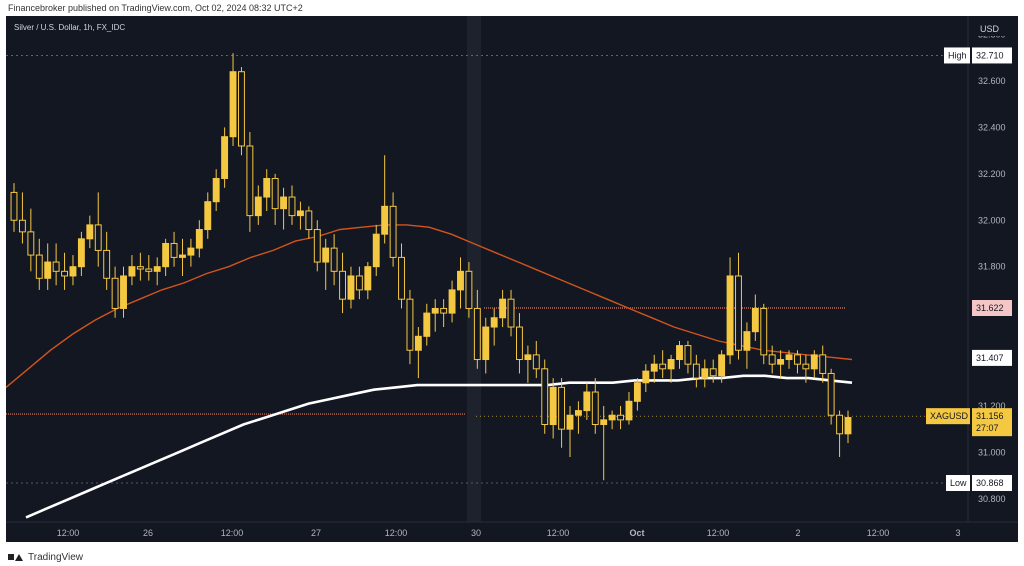 The image size is (1024, 566). What do you see at coordinates (16, 557) in the screenshot?
I see `tradingview-logo-icon` at bounding box center [16, 557].